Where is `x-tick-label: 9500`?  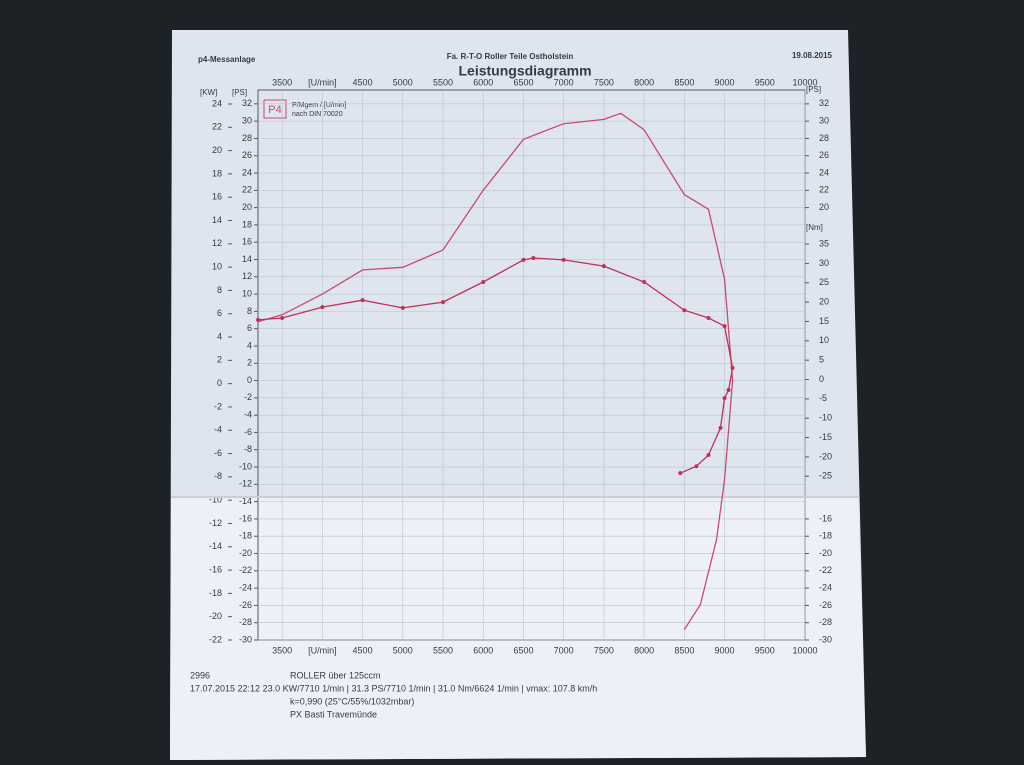
x-tick-label: 9500 is located at coordinates (765, 82).